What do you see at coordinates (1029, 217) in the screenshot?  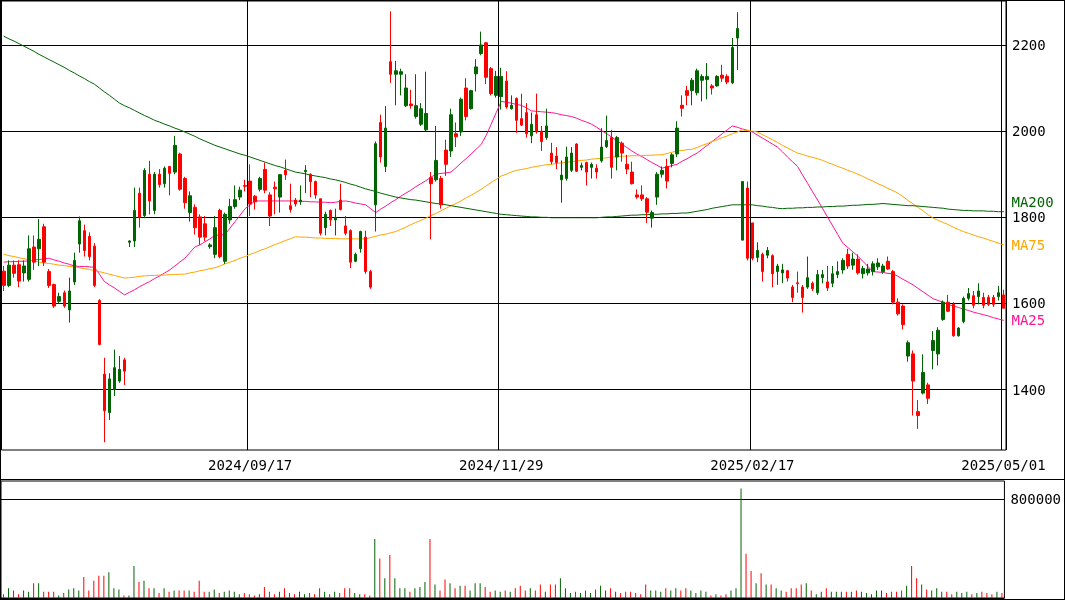 I see `y-tick-label: 1800` at bounding box center [1029, 217].